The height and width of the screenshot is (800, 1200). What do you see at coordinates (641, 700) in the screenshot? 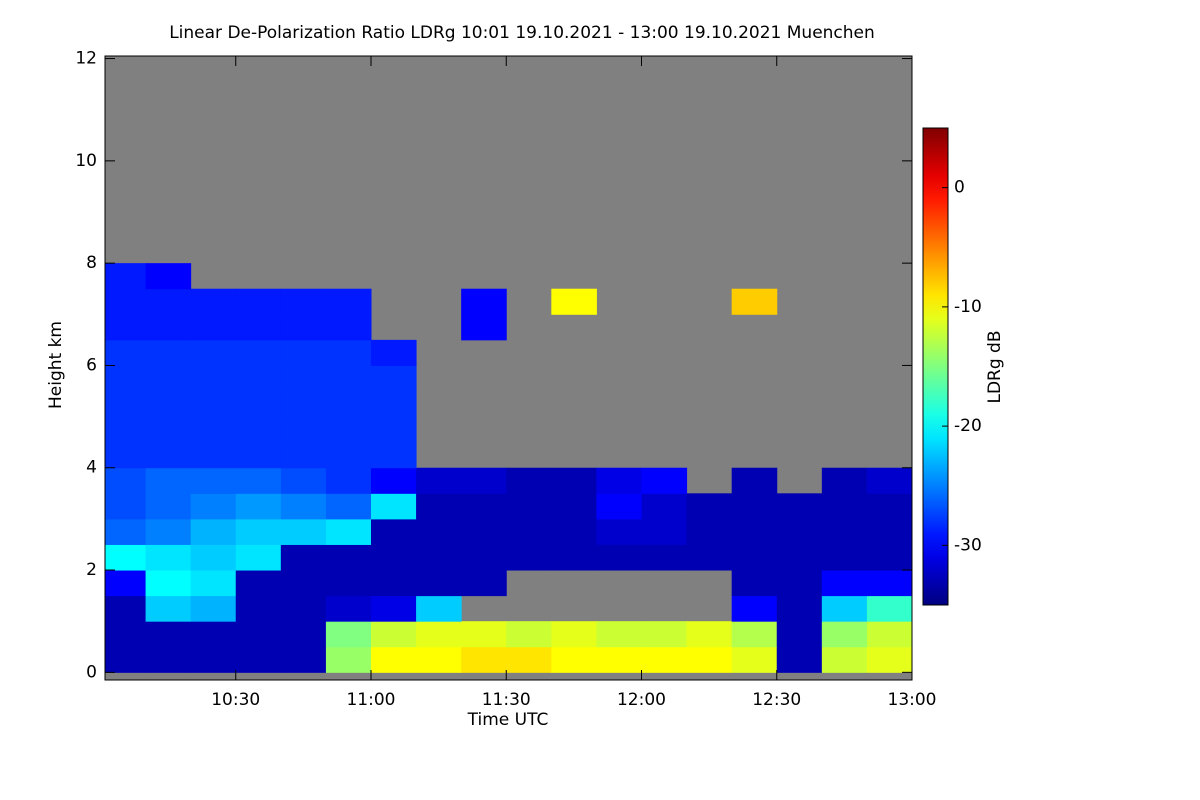
I see `x-tick-label: 12:00` at bounding box center [641, 700].